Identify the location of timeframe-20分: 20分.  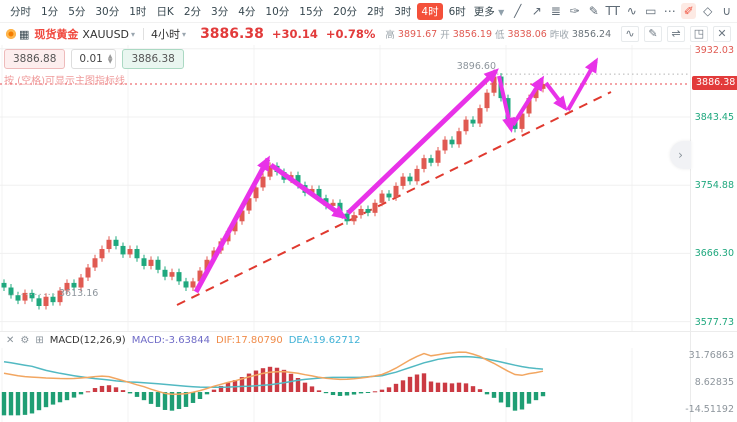
(345, 11).